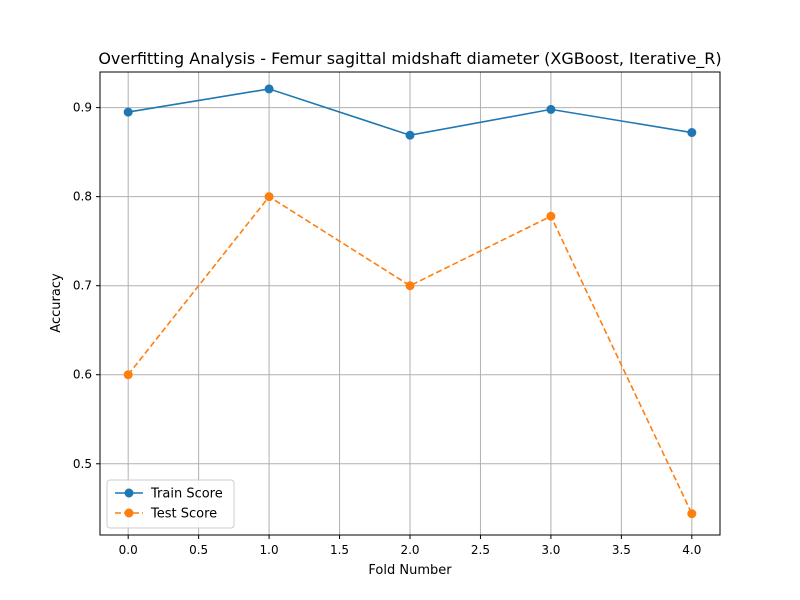 The image size is (800, 600). Describe the element at coordinates (621, 550) in the screenshot. I see `x-tick-label: 3.5` at that location.